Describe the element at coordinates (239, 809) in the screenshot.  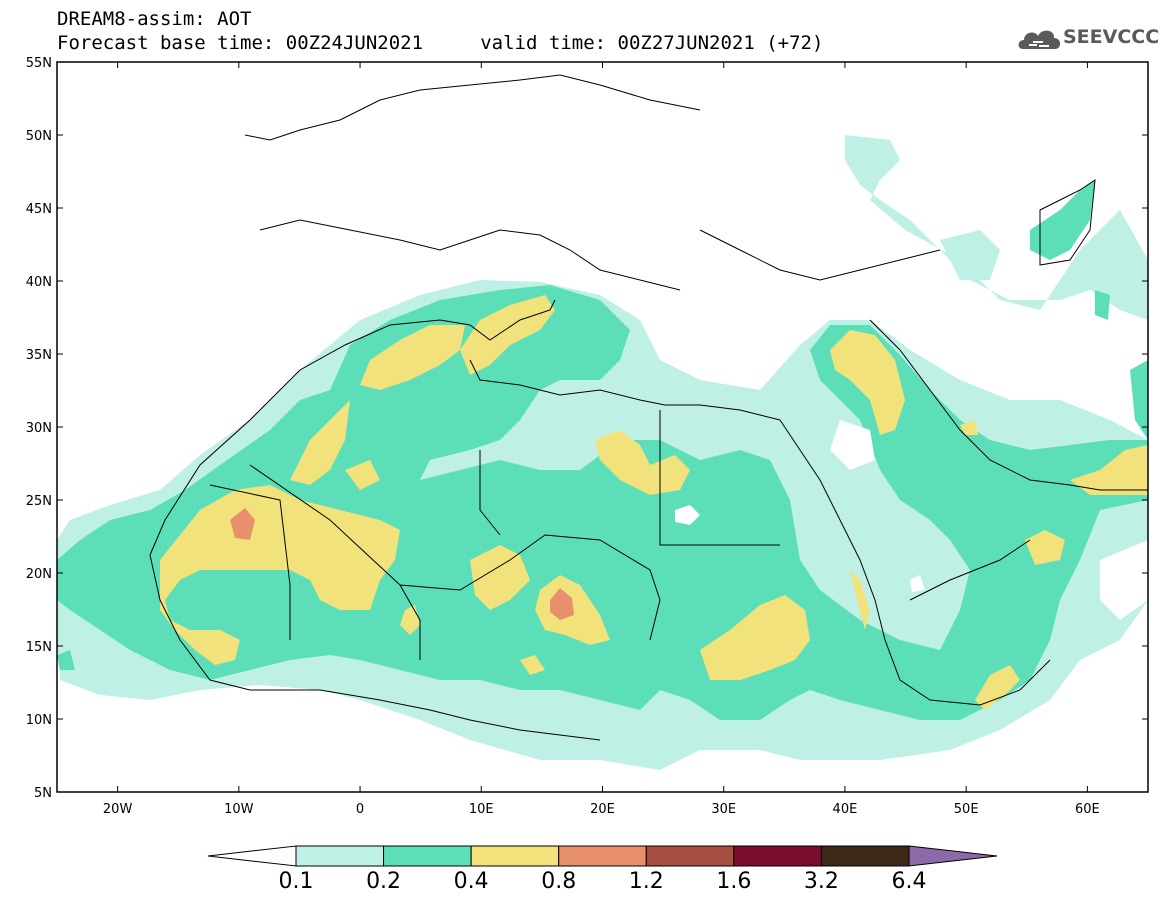
I see `lon-tick-label: 10W` at that location.